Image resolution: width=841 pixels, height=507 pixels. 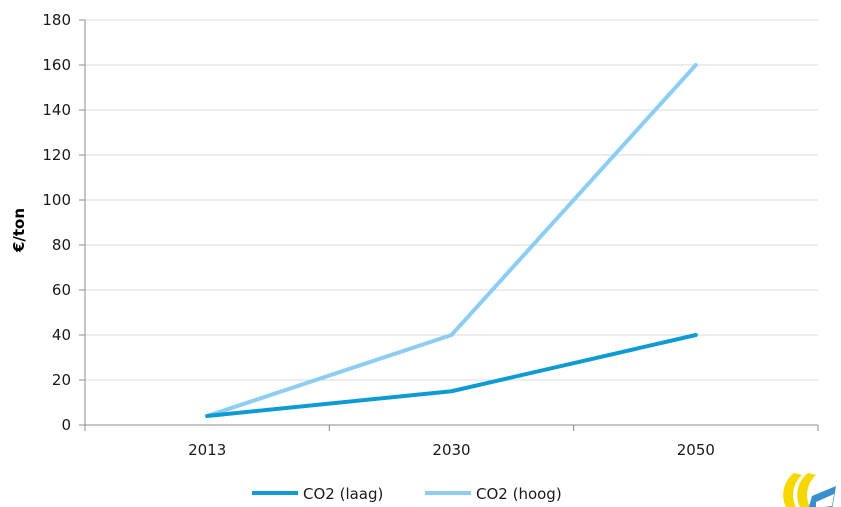 I want to click on y-tick-label: 120, so click(x=56, y=155).